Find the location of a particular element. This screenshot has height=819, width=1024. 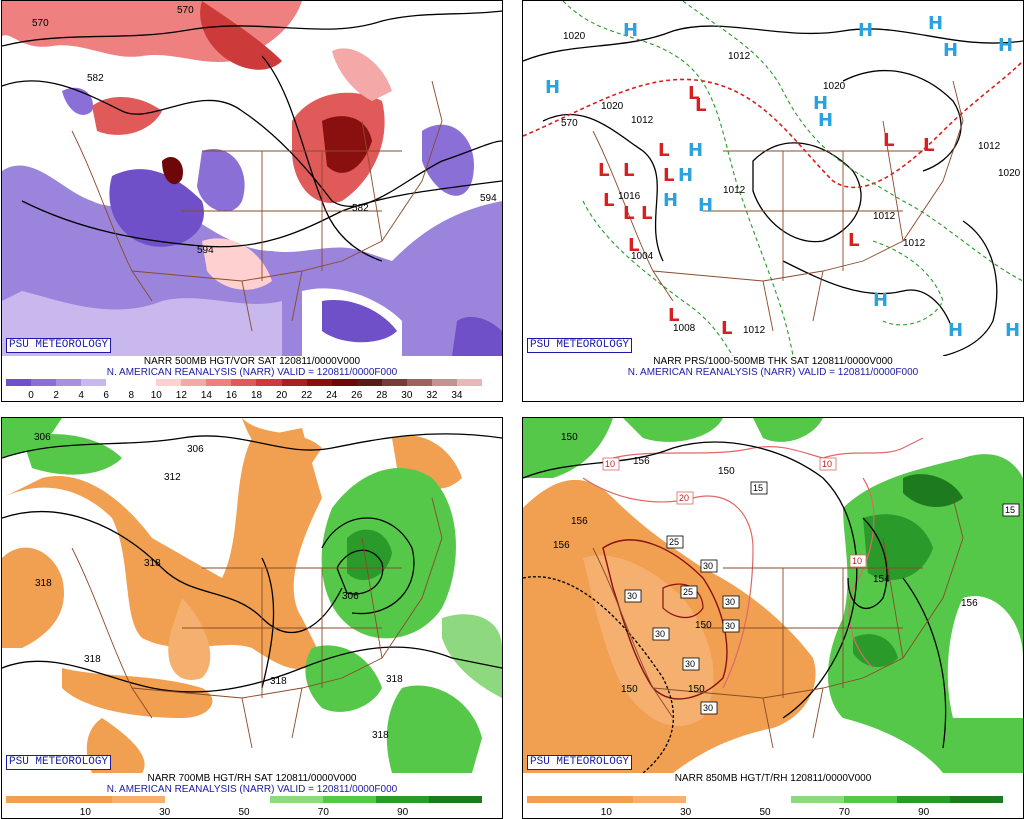

colorbar-tick-label: 50 is located at coordinates (765, 812).